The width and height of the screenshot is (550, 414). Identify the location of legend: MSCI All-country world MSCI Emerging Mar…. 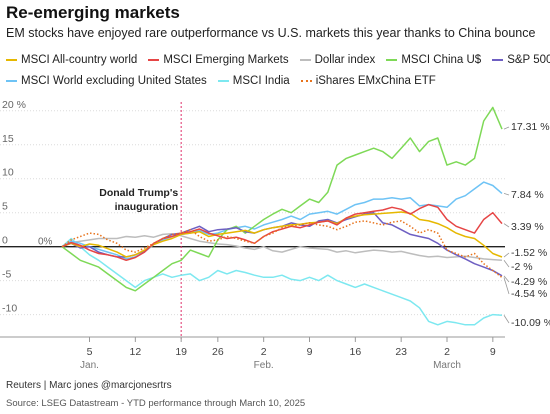
(278, 70).